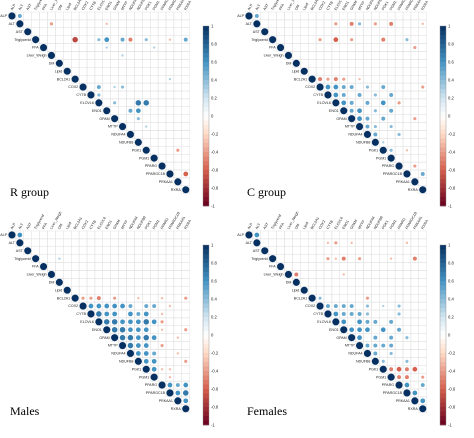  What do you see at coordinates (381, 158) in the screenshot?
I see `row-label: PGM1` at bounding box center [381, 158].